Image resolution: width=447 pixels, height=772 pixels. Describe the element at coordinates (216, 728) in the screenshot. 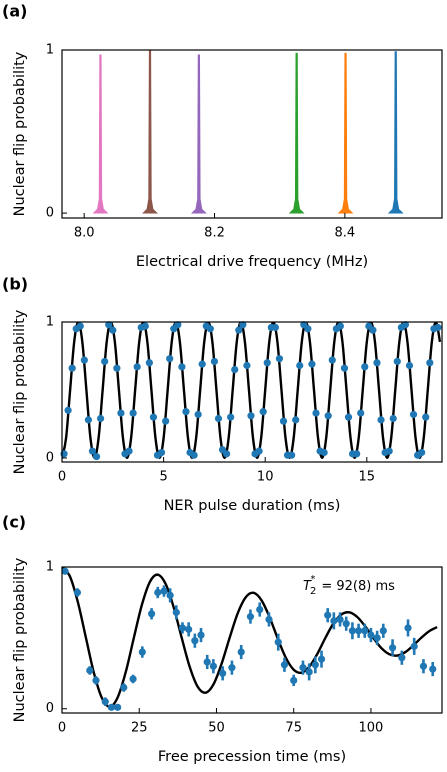

I see `x-tick-label: 50` at that location.